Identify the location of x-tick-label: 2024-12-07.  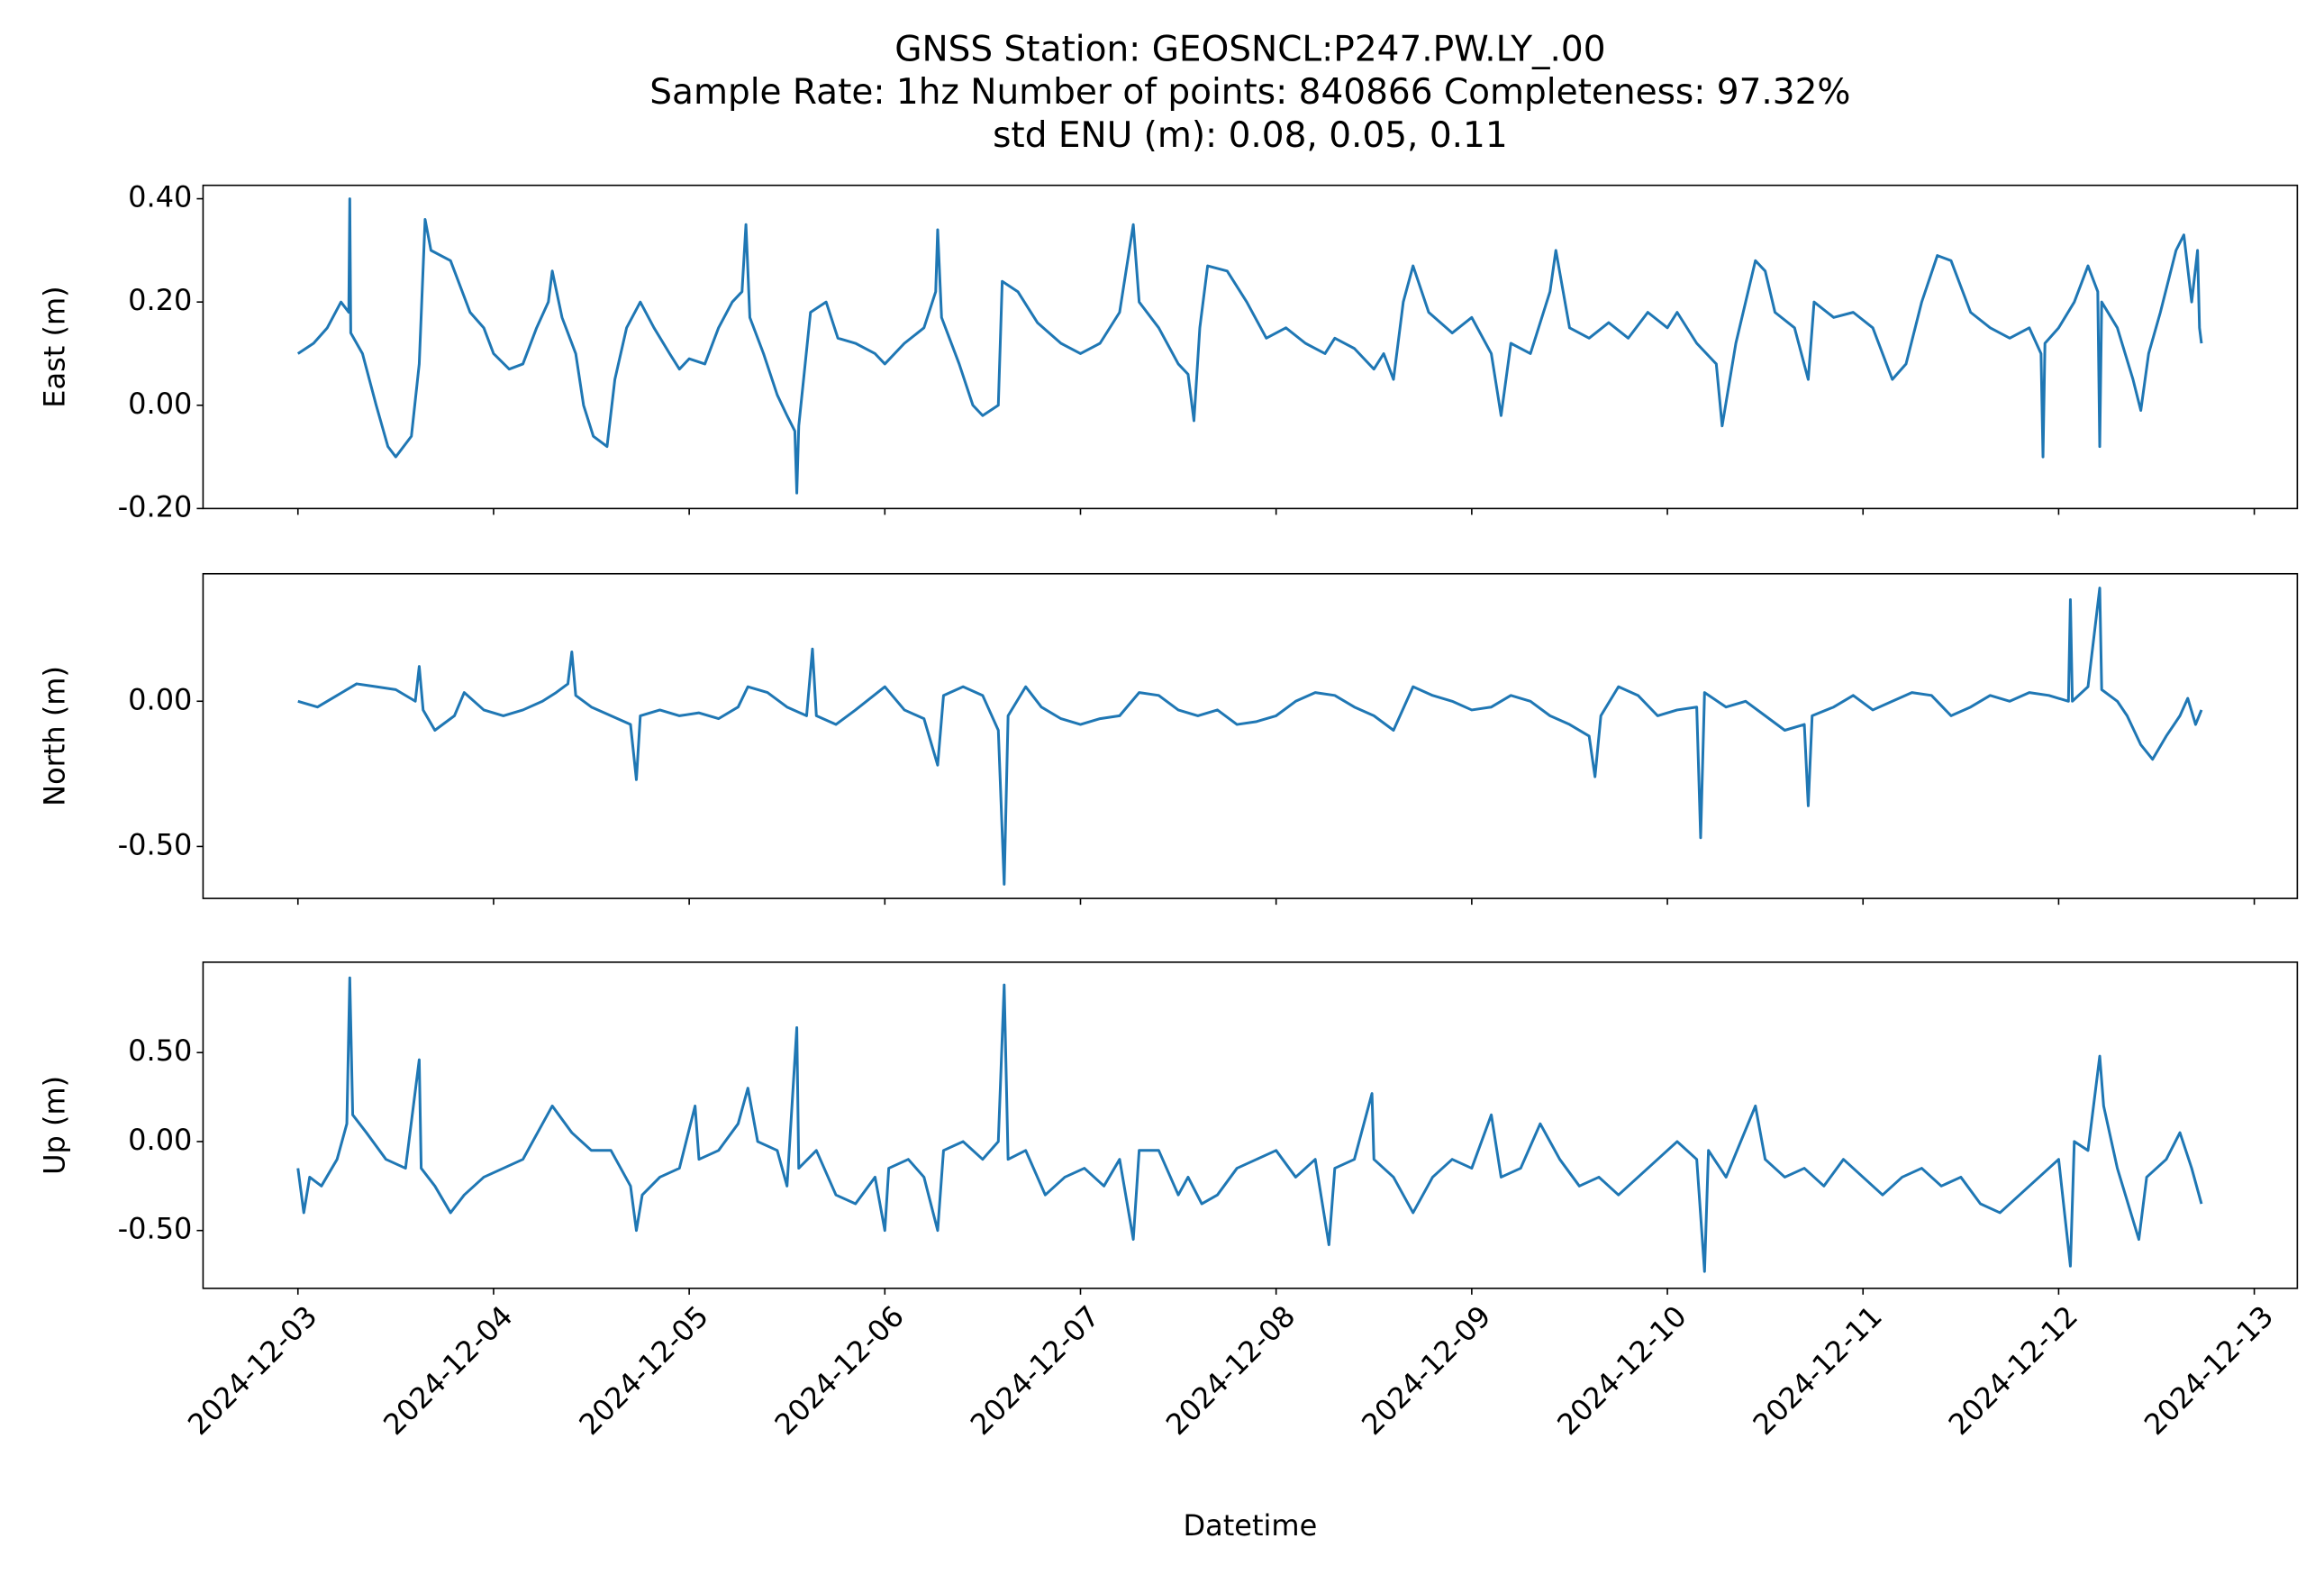
(1035, 1370).